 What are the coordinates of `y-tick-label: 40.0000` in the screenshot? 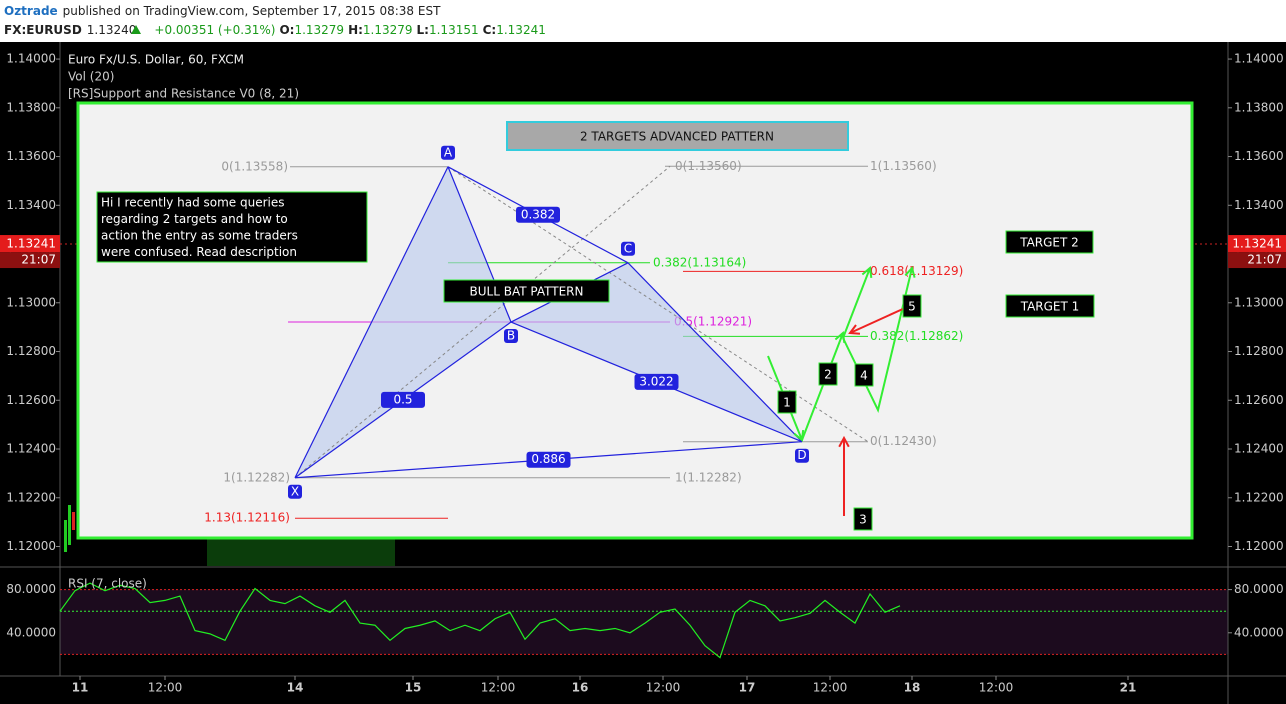 It's located at (31, 632).